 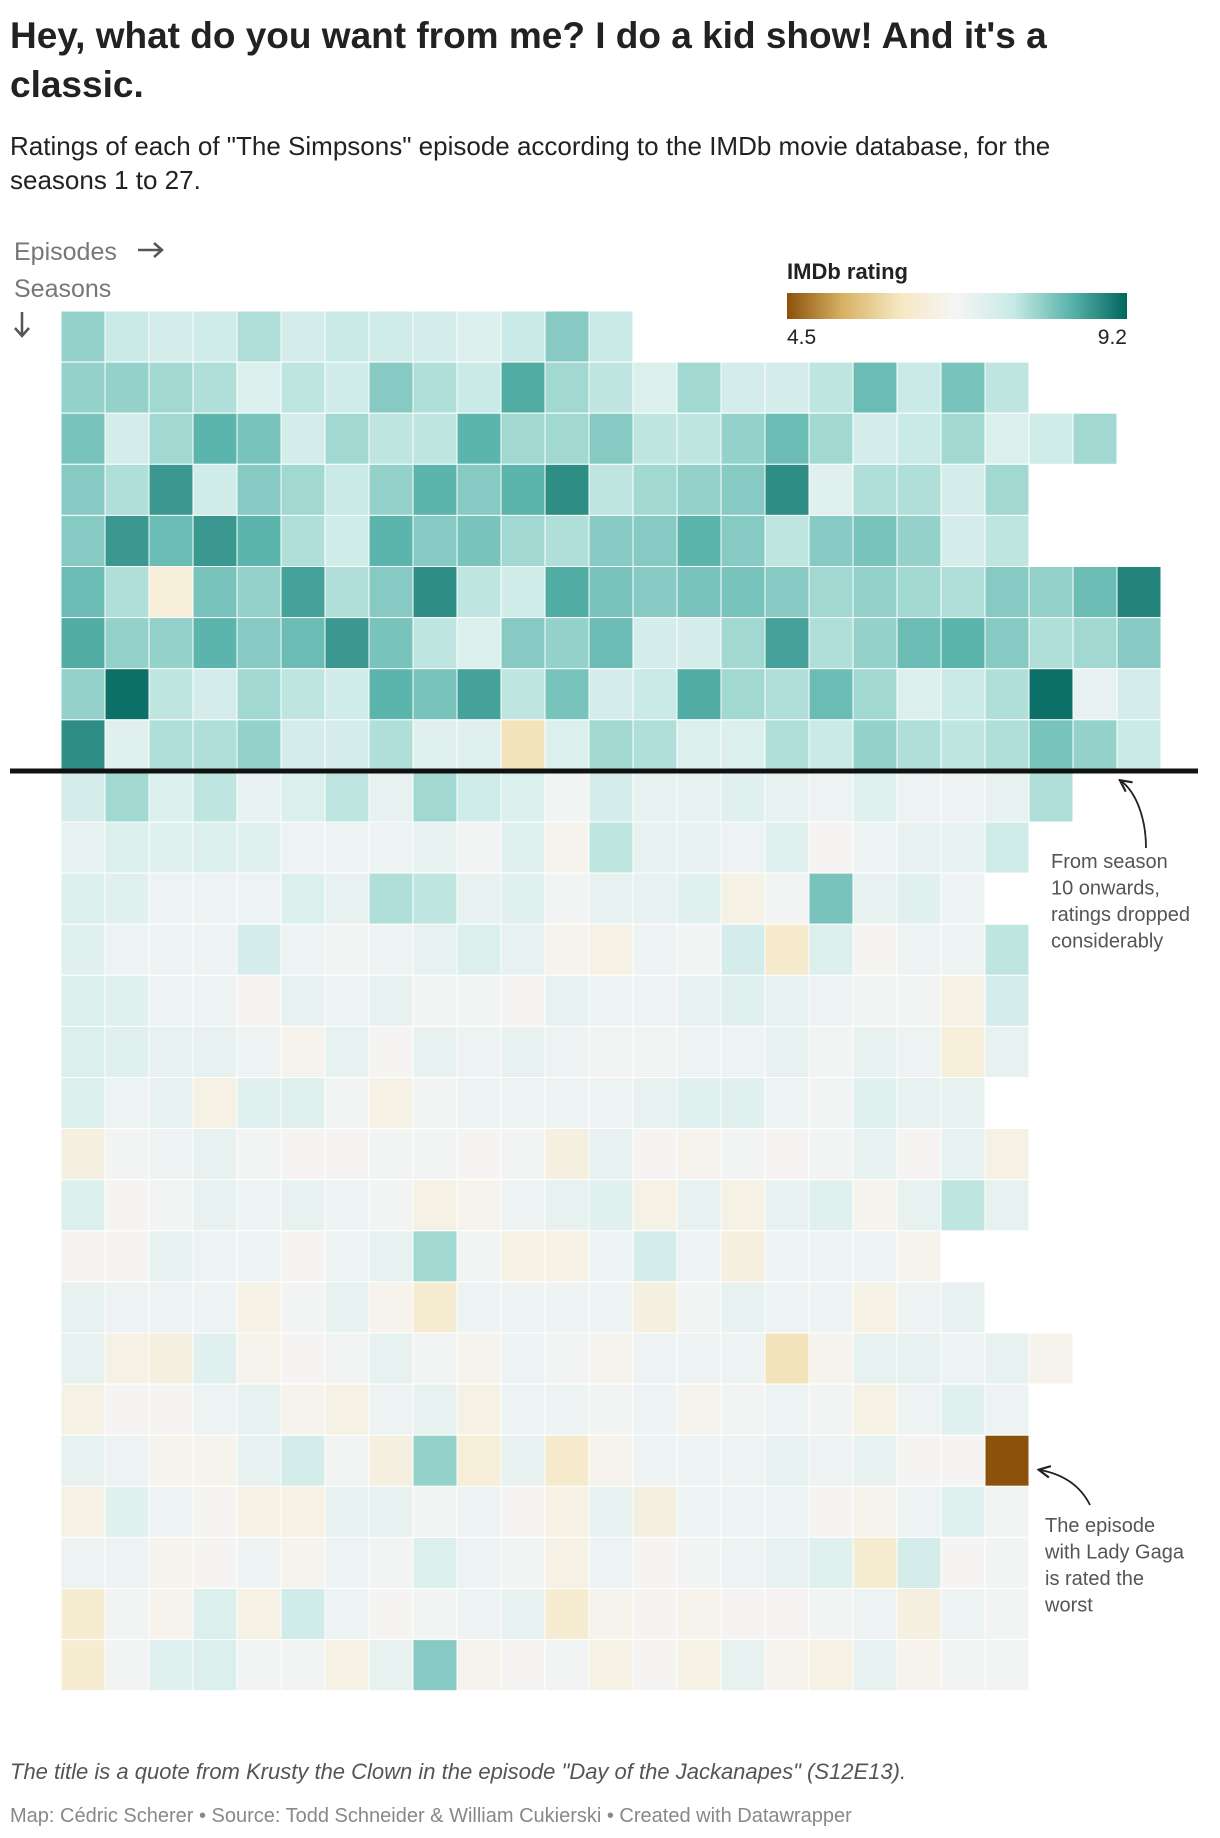 I want to click on annotation-text: is rated the, so click(x=1094, y=1579).